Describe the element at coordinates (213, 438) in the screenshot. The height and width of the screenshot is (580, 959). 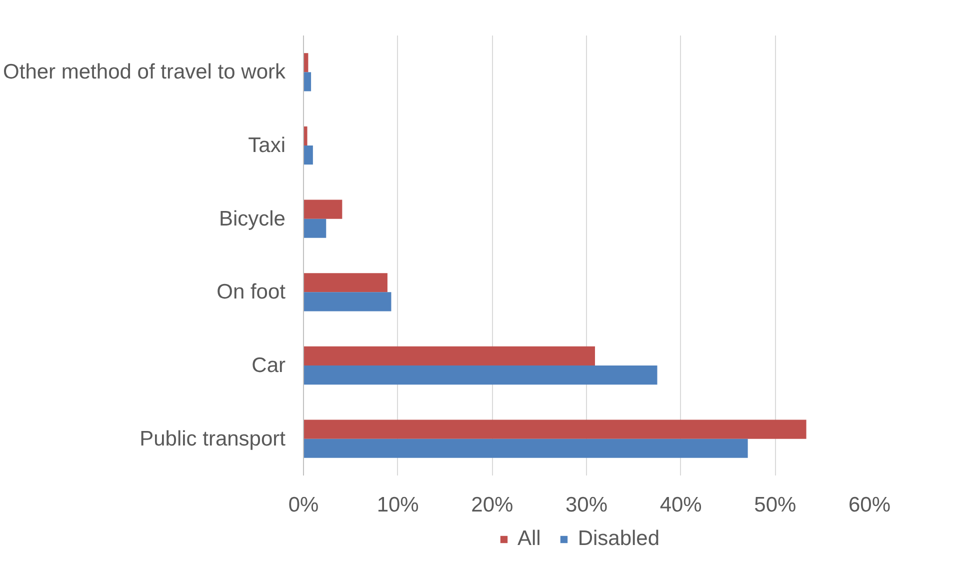
I see `y-tick-label: Public transport` at that location.